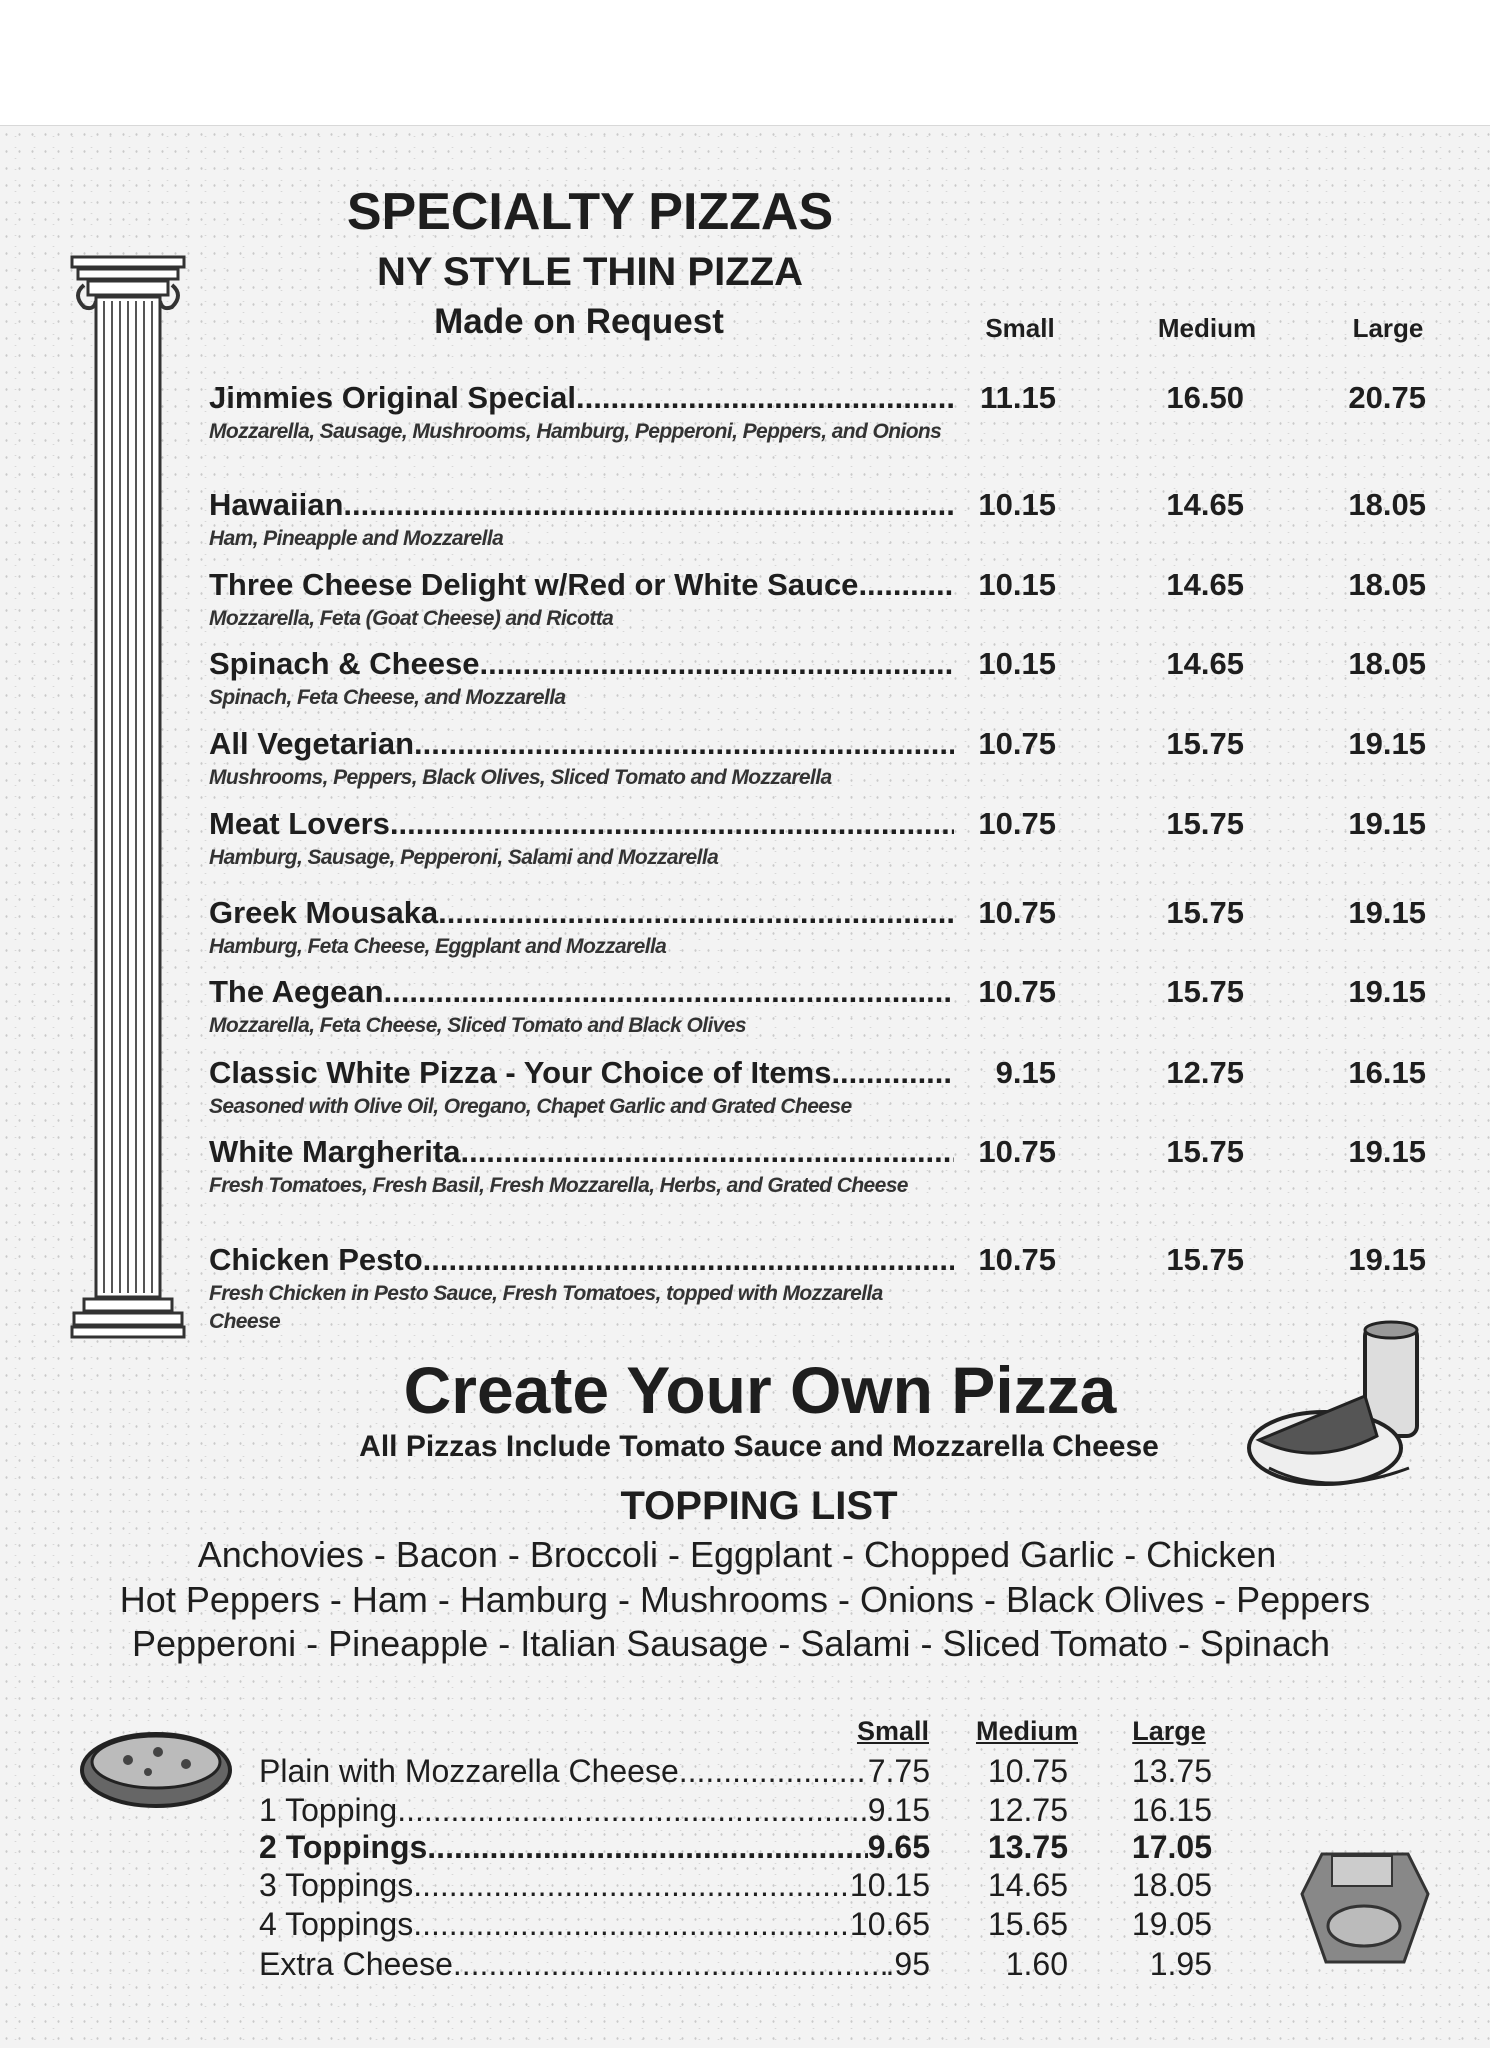 Image resolution: width=1490 pixels, height=2048 pixels. Describe the element at coordinates (590, 212) in the screenshot. I see `page-title: SPECIALTY PIZZAS` at that location.